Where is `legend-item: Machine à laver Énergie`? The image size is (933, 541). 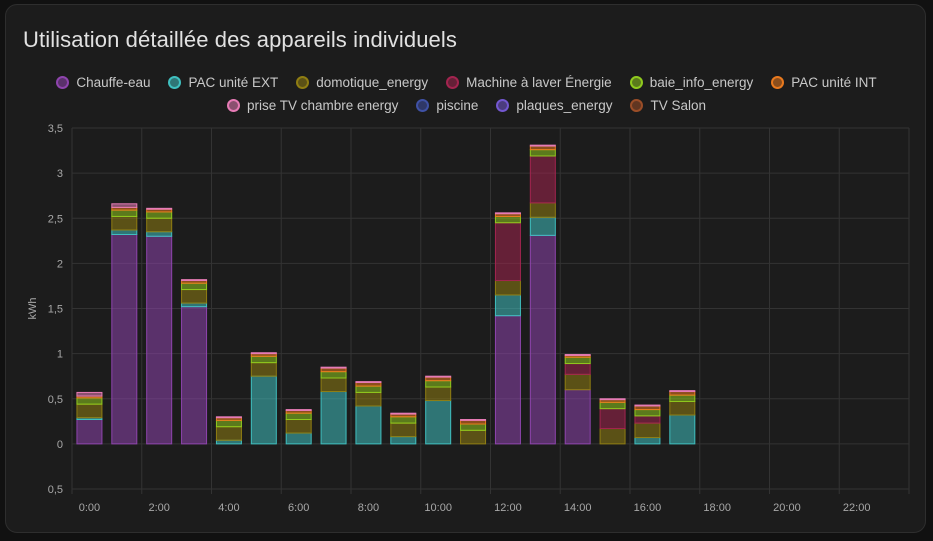 legend-item: Machine à laver Énergie is located at coordinates (529, 82).